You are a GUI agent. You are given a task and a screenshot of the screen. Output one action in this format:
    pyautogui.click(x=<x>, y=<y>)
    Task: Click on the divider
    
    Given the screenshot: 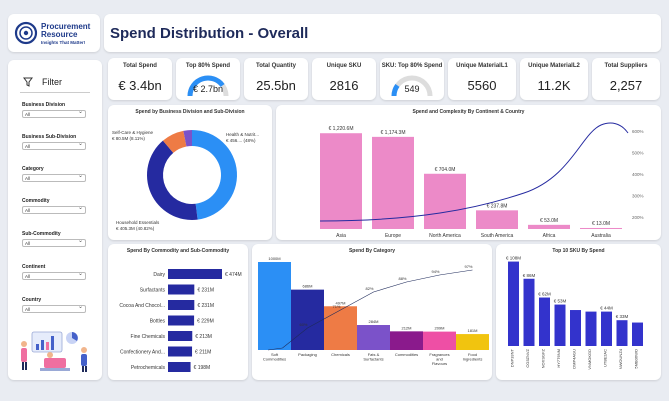 What is the action you would take?
    pyautogui.click(x=55, y=92)
    